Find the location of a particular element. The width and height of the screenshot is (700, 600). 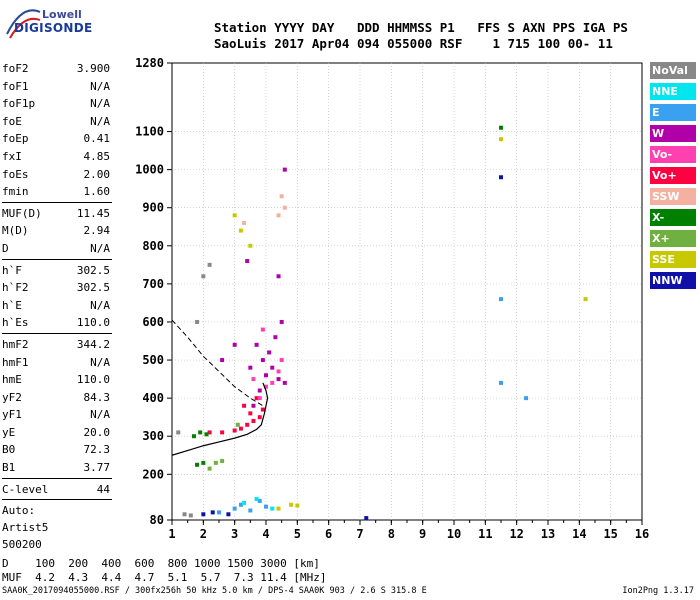

param-row: yF2 84.3 is located at coordinates (57, 398).